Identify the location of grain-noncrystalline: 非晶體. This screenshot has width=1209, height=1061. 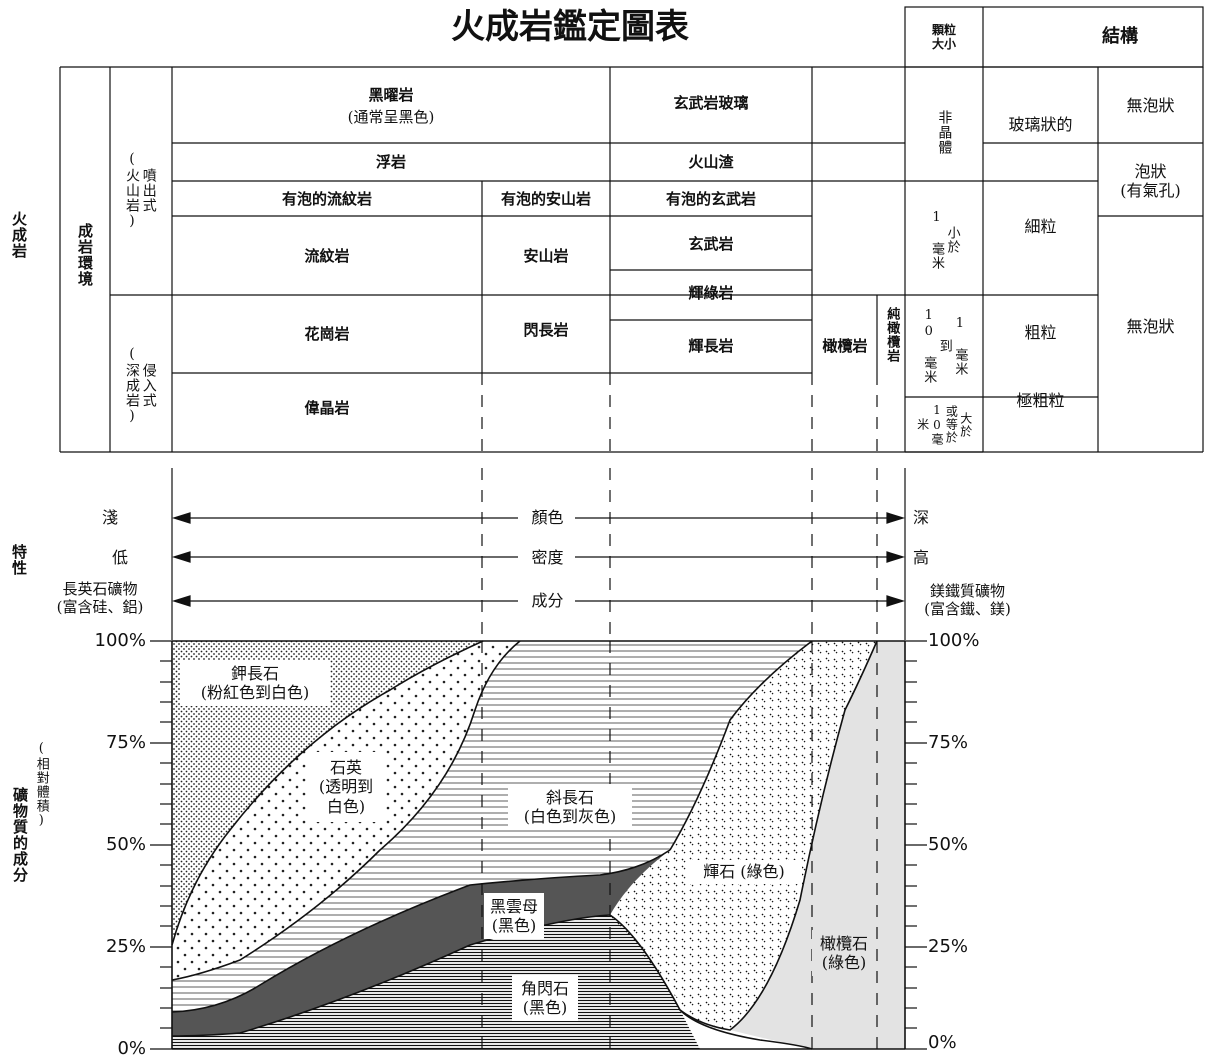
(944, 132).